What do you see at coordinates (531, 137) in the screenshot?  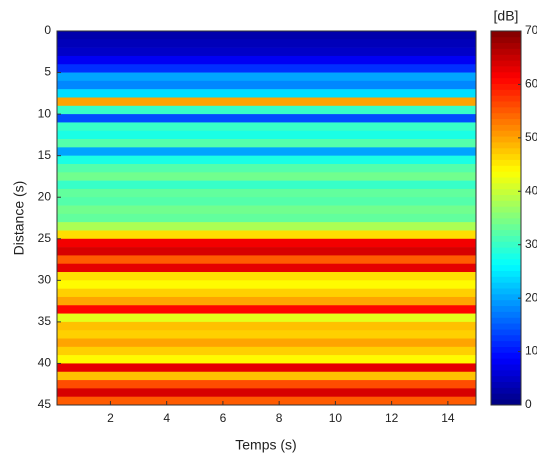 I see `colorbar-tick-label: 50` at bounding box center [531, 137].